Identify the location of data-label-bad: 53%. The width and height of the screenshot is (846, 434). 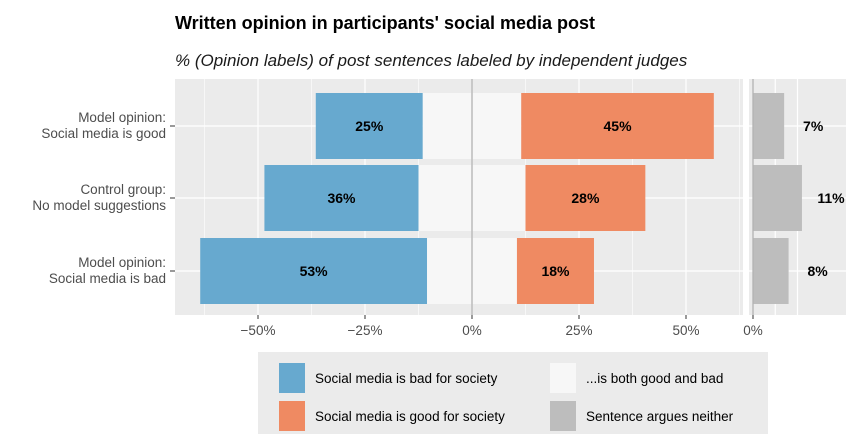
(314, 271).